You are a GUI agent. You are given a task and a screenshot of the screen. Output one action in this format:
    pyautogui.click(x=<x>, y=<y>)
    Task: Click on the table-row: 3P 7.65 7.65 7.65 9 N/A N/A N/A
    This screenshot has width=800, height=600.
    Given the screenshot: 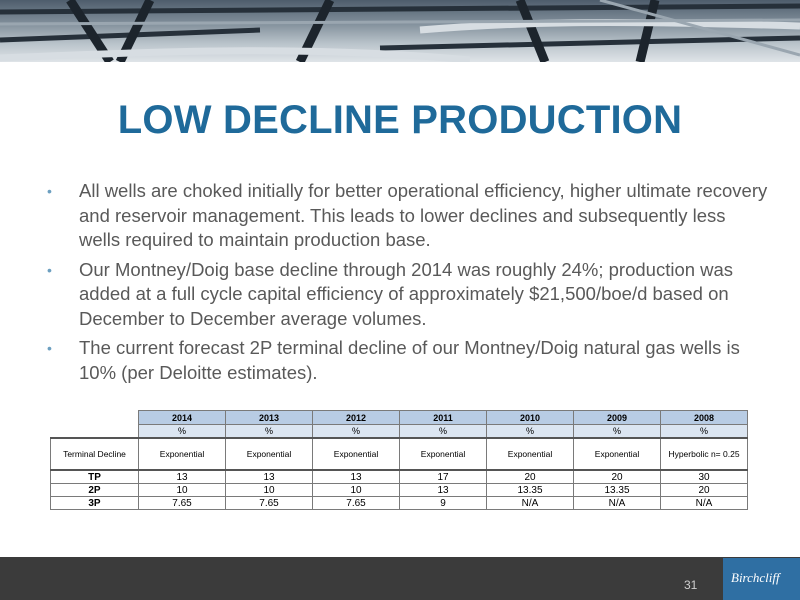 What is the action you would take?
    pyautogui.click(x=399, y=503)
    